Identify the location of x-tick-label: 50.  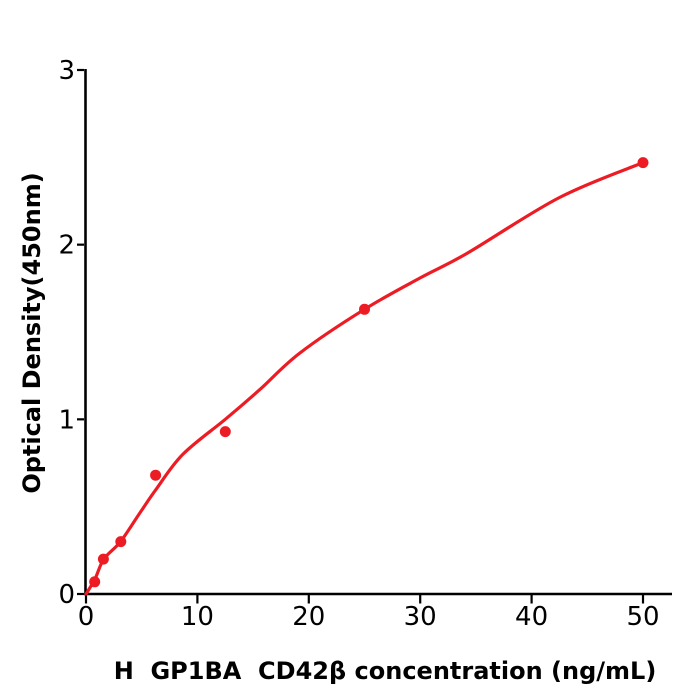
(642, 617).